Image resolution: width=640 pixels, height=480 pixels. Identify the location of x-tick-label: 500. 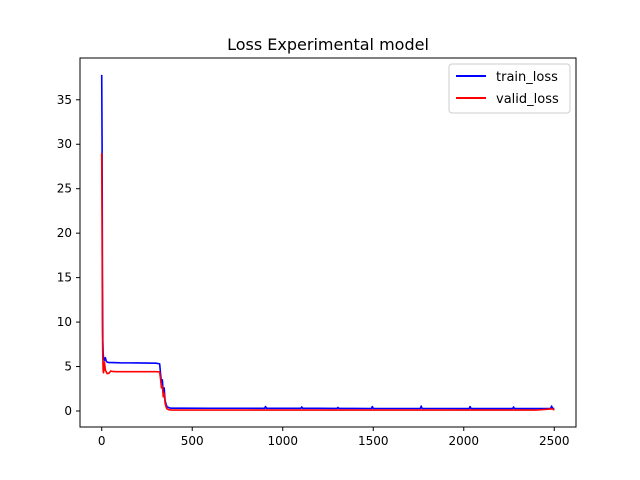
(192, 441).